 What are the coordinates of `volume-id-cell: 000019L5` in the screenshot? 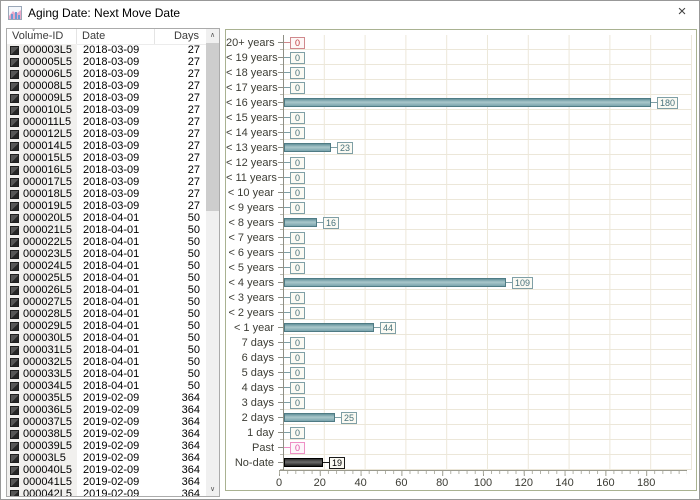 It's located at (42, 206).